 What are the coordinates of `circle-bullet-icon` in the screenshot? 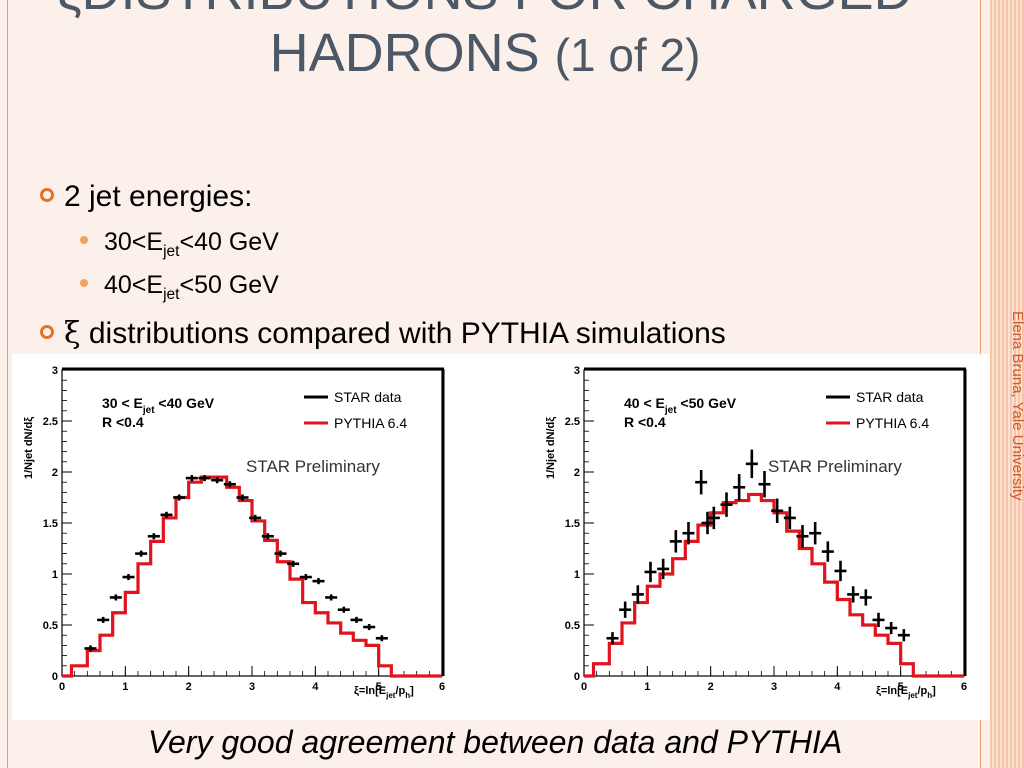 It's located at (47, 332).